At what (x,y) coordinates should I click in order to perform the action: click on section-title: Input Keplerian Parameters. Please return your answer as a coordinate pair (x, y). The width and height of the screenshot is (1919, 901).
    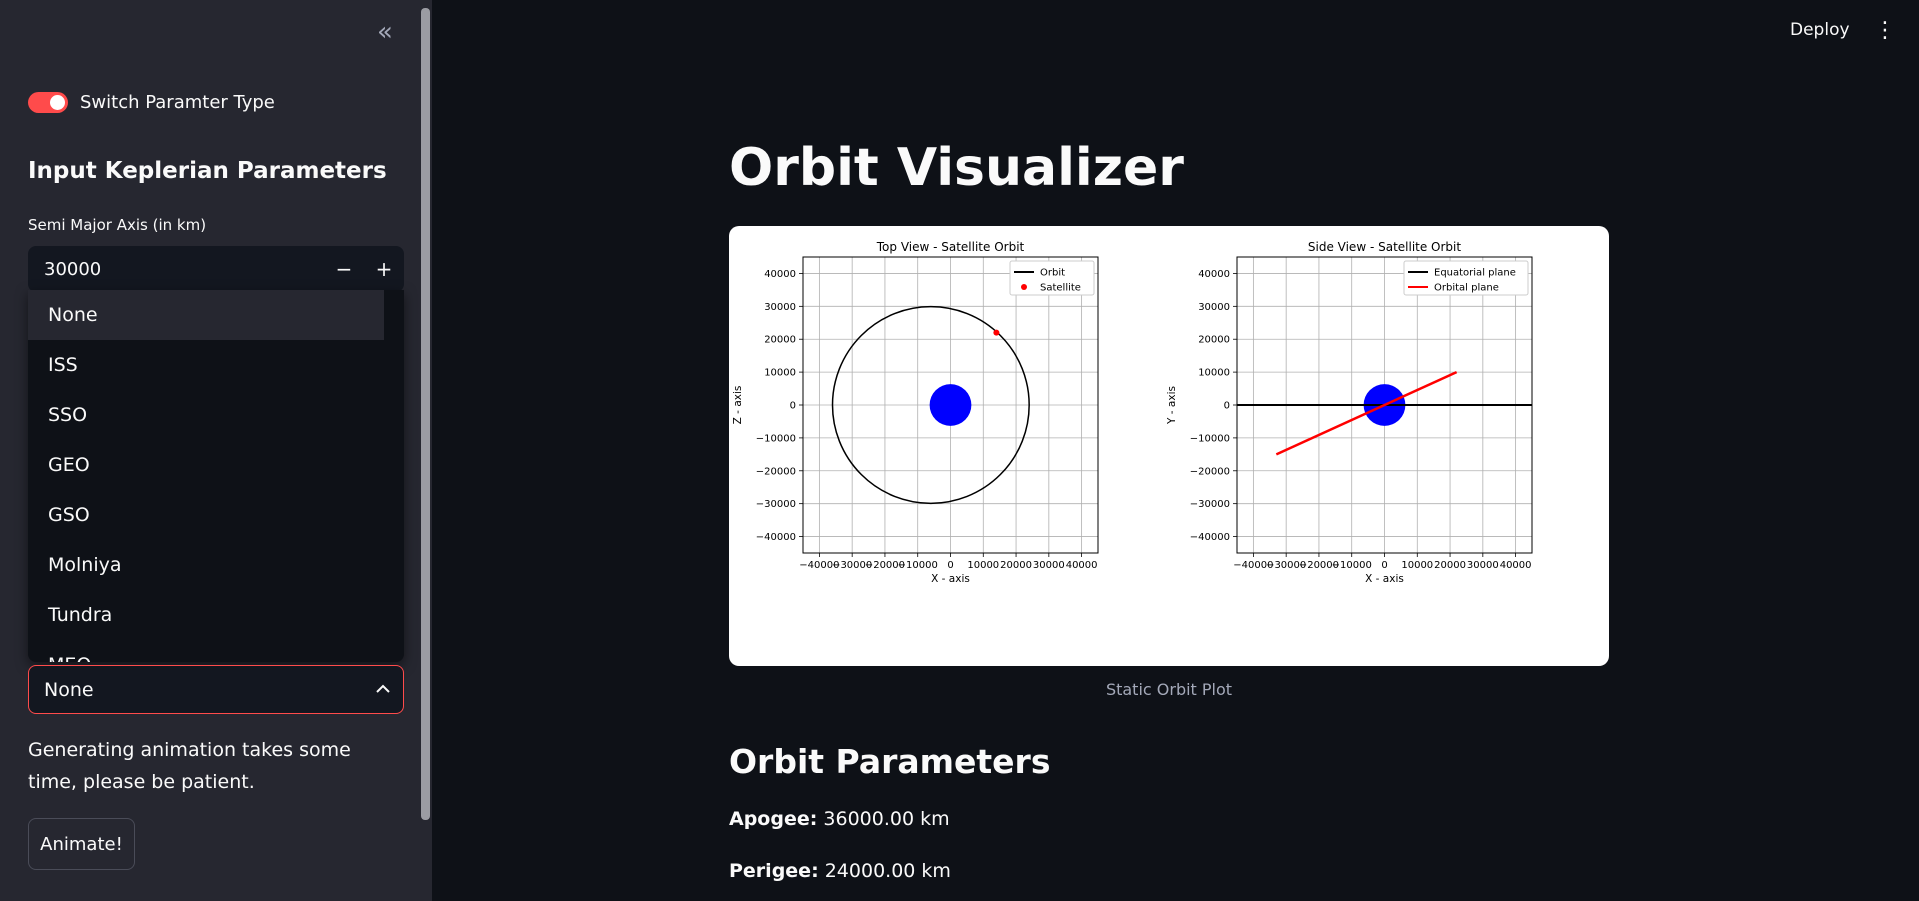
    Looking at the image, I should click on (207, 171).